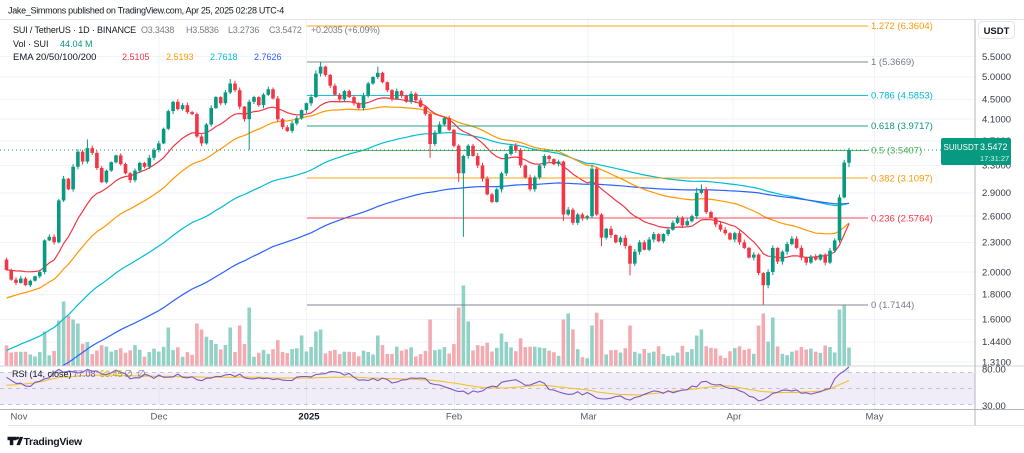 The height and width of the screenshot is (453, 1024). What do you see at coordinates (996, 272) in the screenshot?
I see `svg-text: 2.0000` at bounding box center [996, 272].